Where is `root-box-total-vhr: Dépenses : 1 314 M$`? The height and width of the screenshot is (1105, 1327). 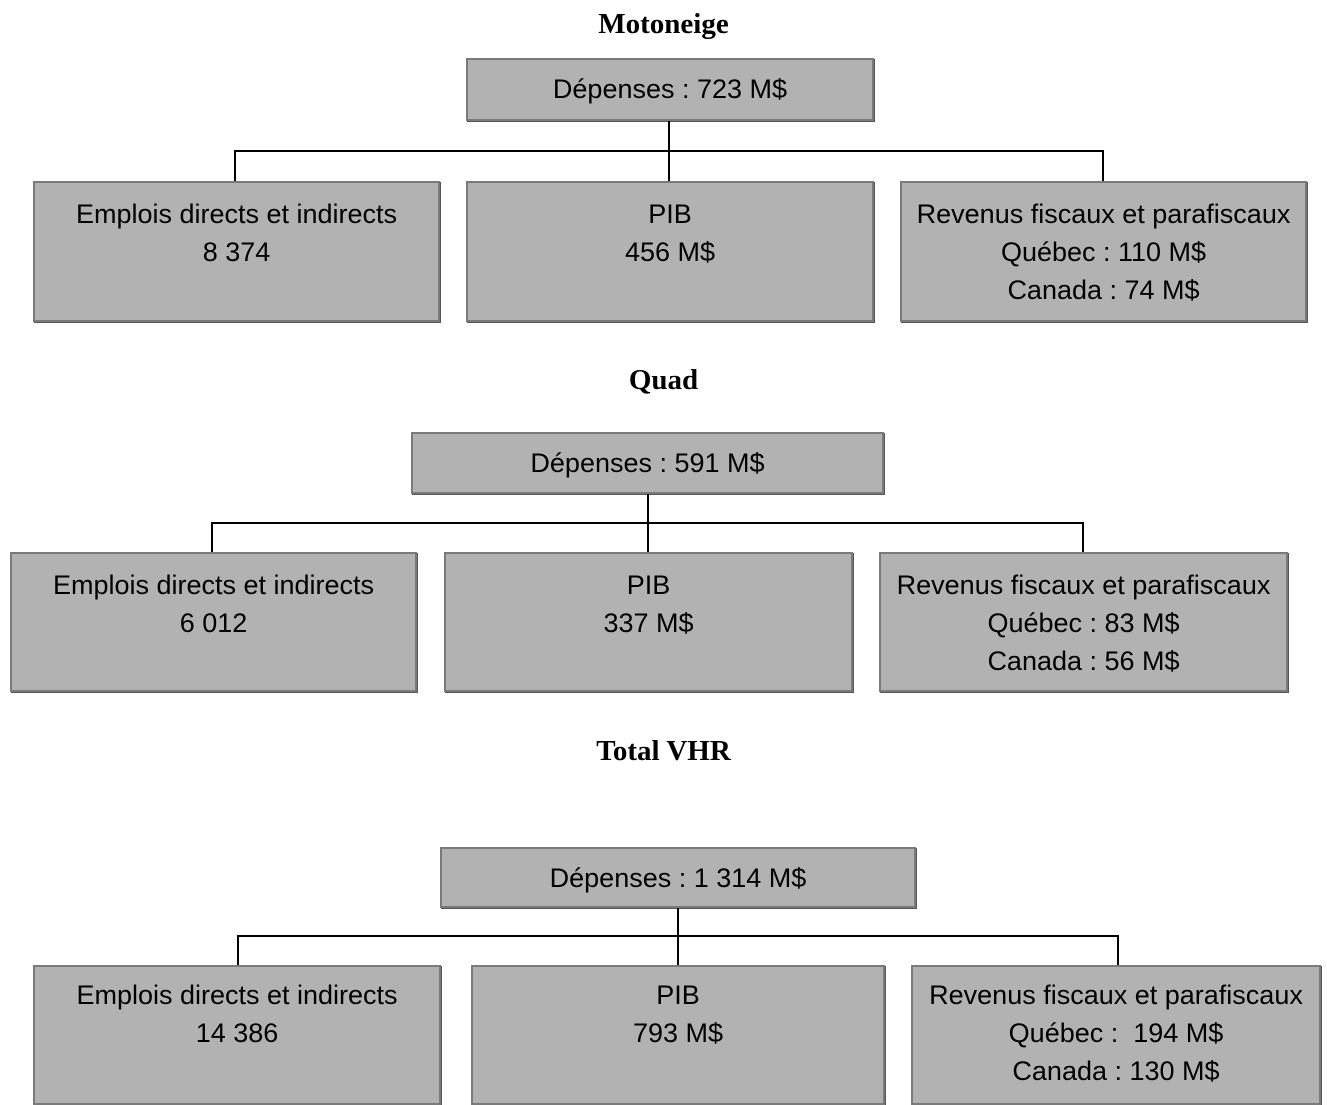
root-box-total-vhr: Dépenses : 1 314 M$ is located at coordinates (678, 877).